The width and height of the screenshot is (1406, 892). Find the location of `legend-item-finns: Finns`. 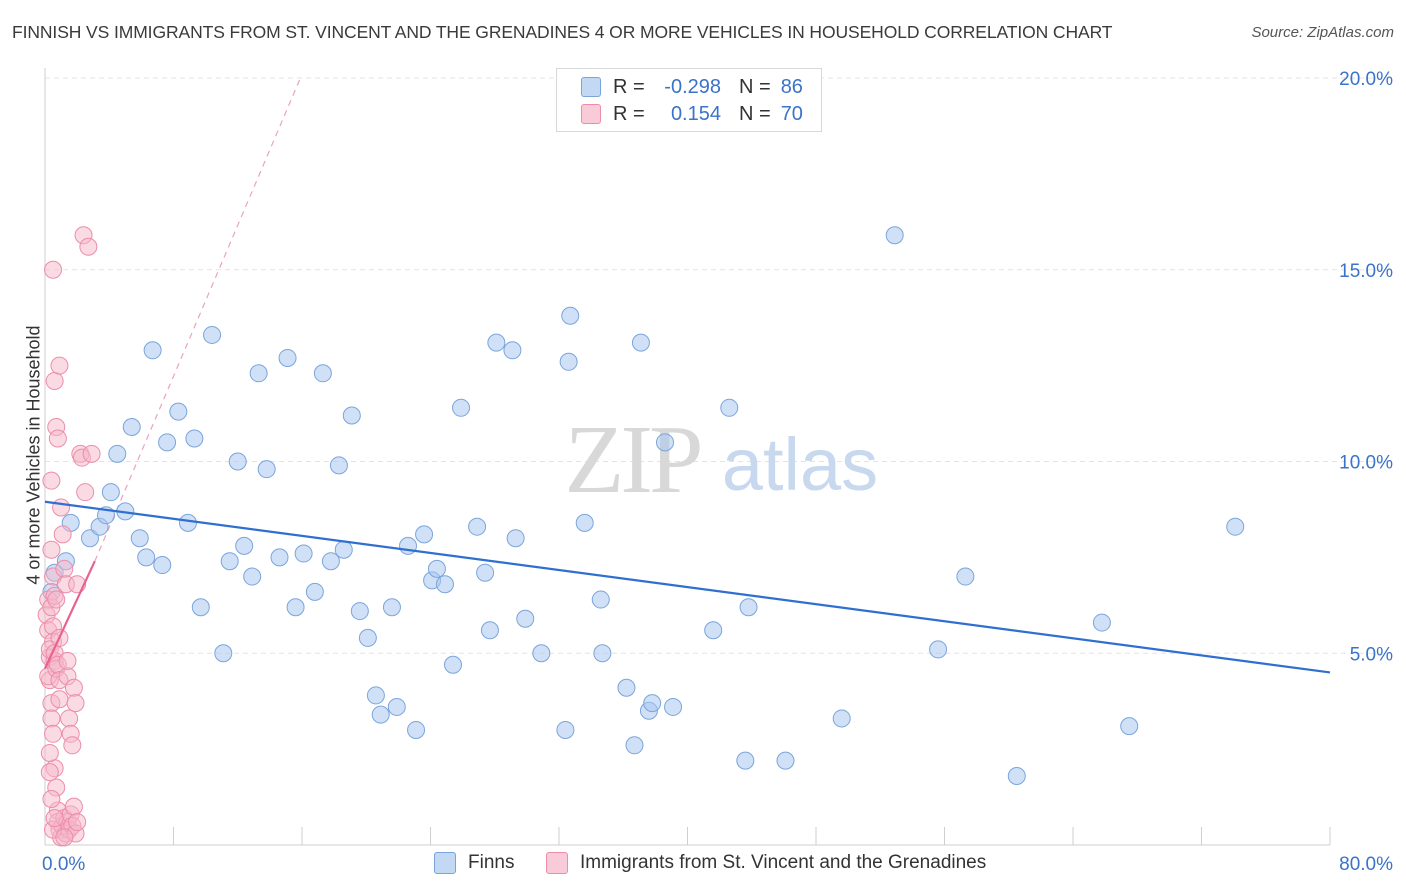

legend-item-finns: Finns is located at coordinates (474, 863).